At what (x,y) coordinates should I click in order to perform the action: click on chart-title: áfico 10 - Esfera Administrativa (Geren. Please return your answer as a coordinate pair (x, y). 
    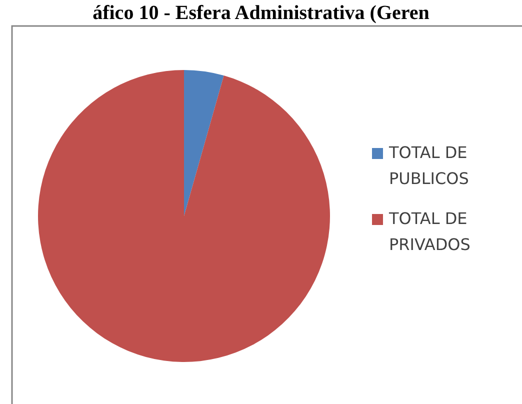
    Looking at the image, I should click on (261, 13).